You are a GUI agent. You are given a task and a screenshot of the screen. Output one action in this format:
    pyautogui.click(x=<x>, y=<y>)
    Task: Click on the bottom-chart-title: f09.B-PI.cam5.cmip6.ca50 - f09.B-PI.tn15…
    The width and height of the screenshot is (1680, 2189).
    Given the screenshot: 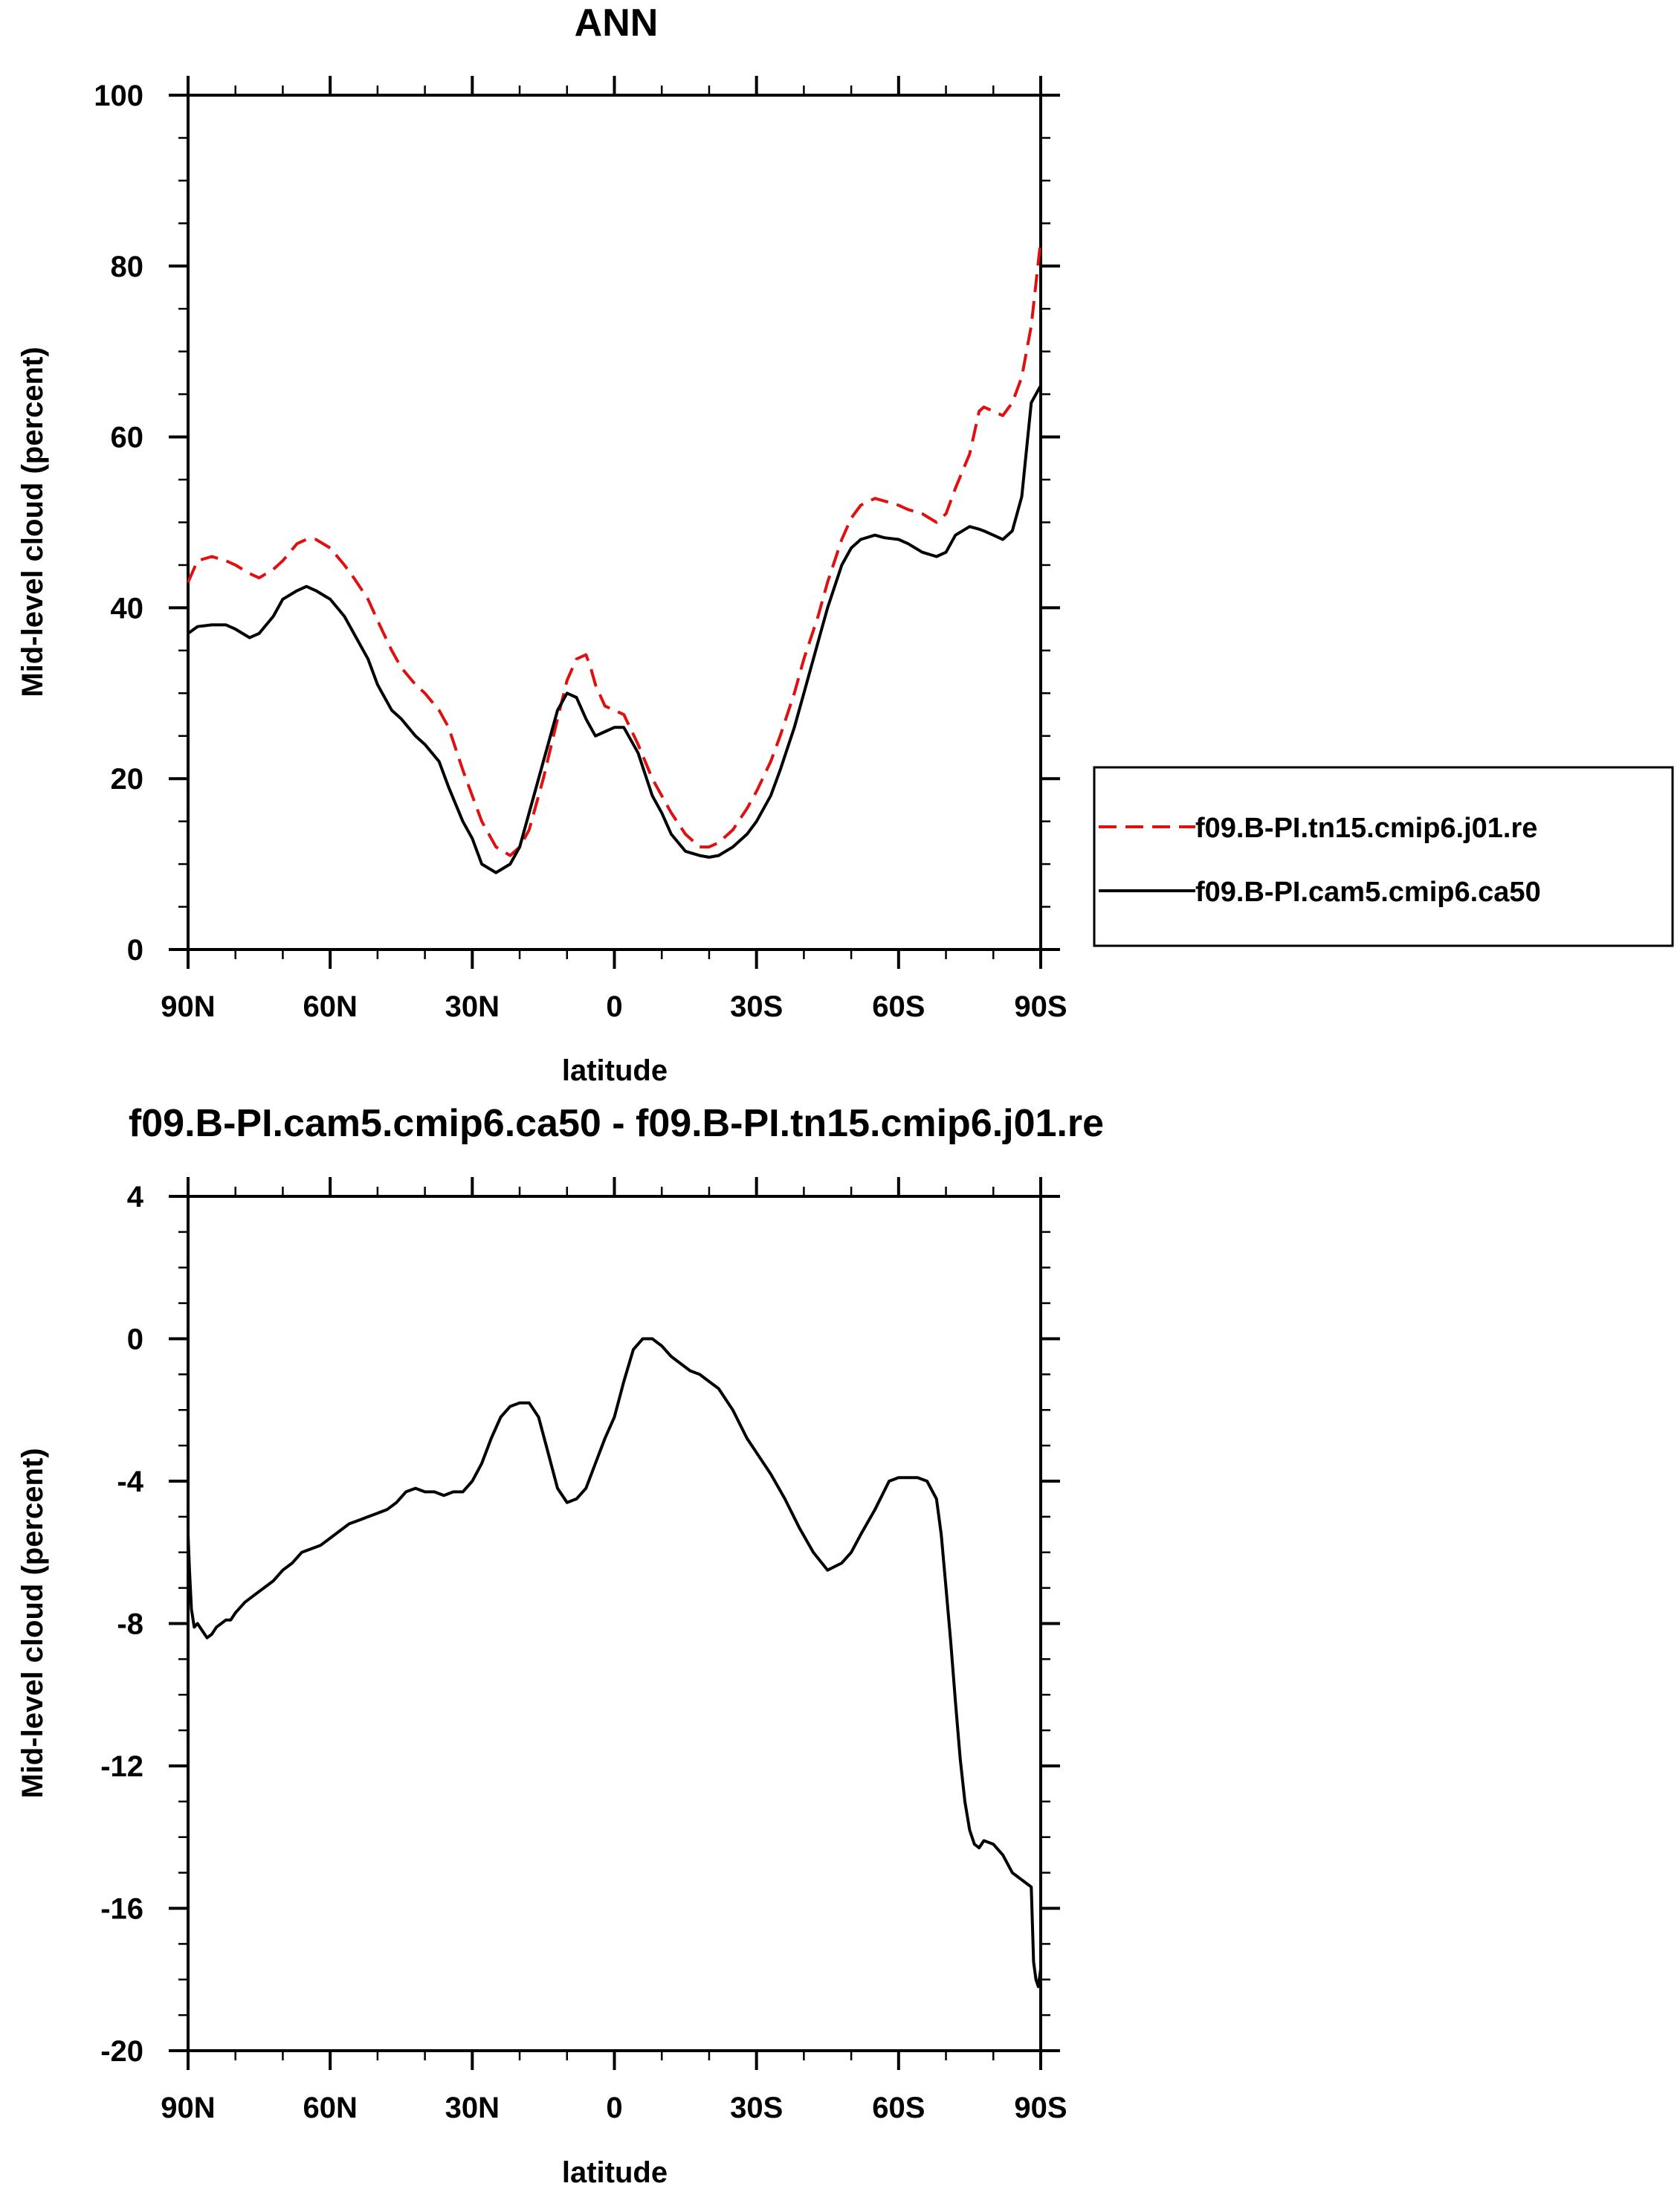 What is the action you would take?
    pyautogui.click(x=617, y=1123)
    